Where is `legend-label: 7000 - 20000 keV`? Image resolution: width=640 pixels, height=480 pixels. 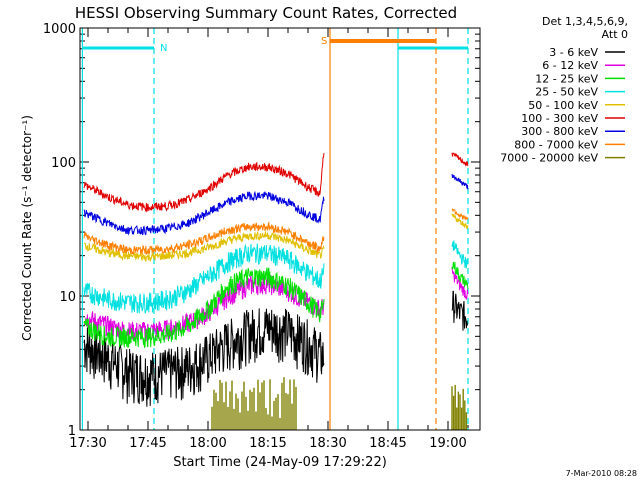 legend-label: 7000 - 20000 keV is located at coordinates (549, 158).